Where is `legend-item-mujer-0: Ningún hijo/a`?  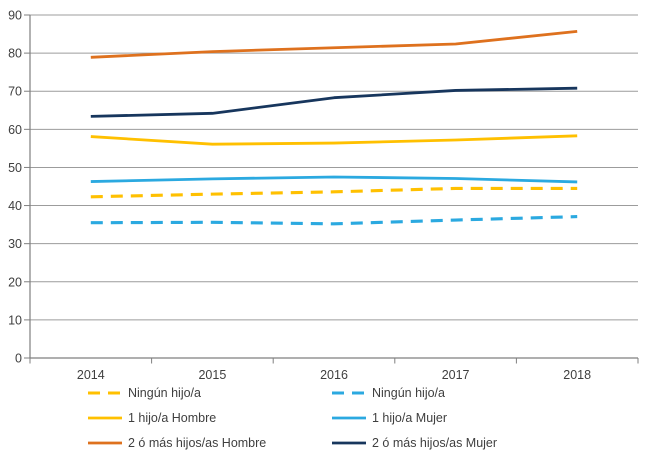 legend-item-mujer-0: Ningún hijo/a is located at coordinates (388, 393).